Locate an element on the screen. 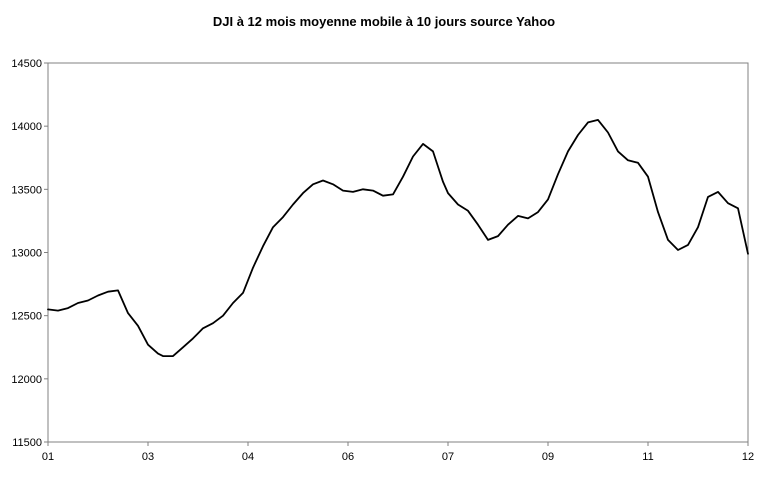 The height and width of the screenshot is (479, 768). y-tick-label: 14500 is located at coordinates (26, 64).